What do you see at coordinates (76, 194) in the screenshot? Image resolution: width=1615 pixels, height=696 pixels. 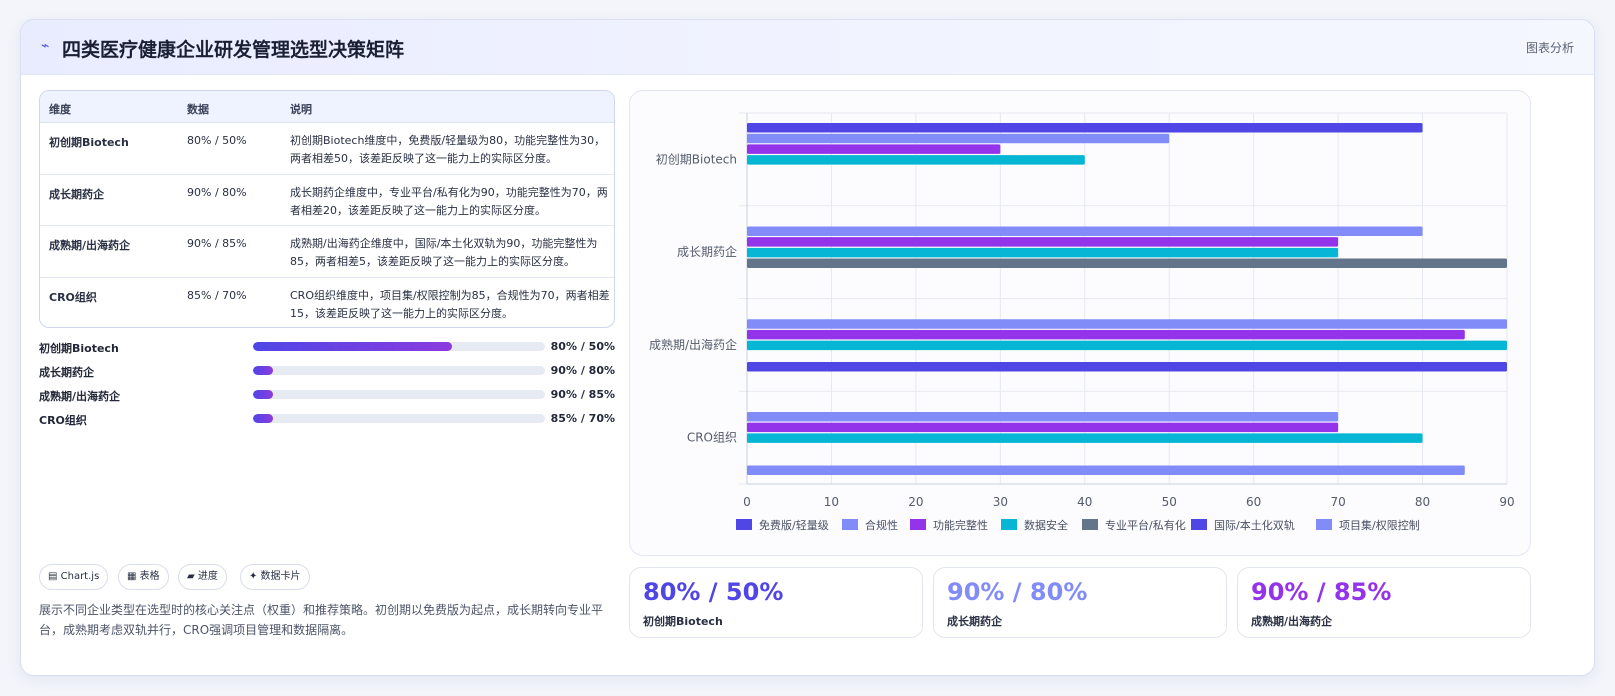 I see `row-dimension: 成长期药企` at bounding box center [76, 194].